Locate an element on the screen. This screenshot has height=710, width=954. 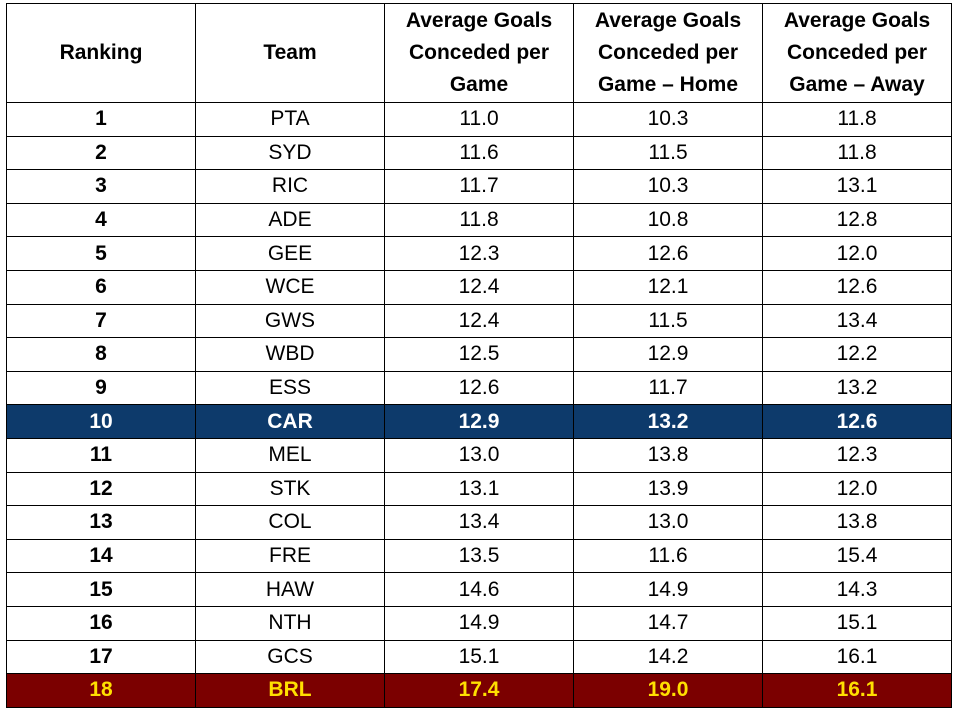
team-cell: RIC is located at coordinates (290, 186).